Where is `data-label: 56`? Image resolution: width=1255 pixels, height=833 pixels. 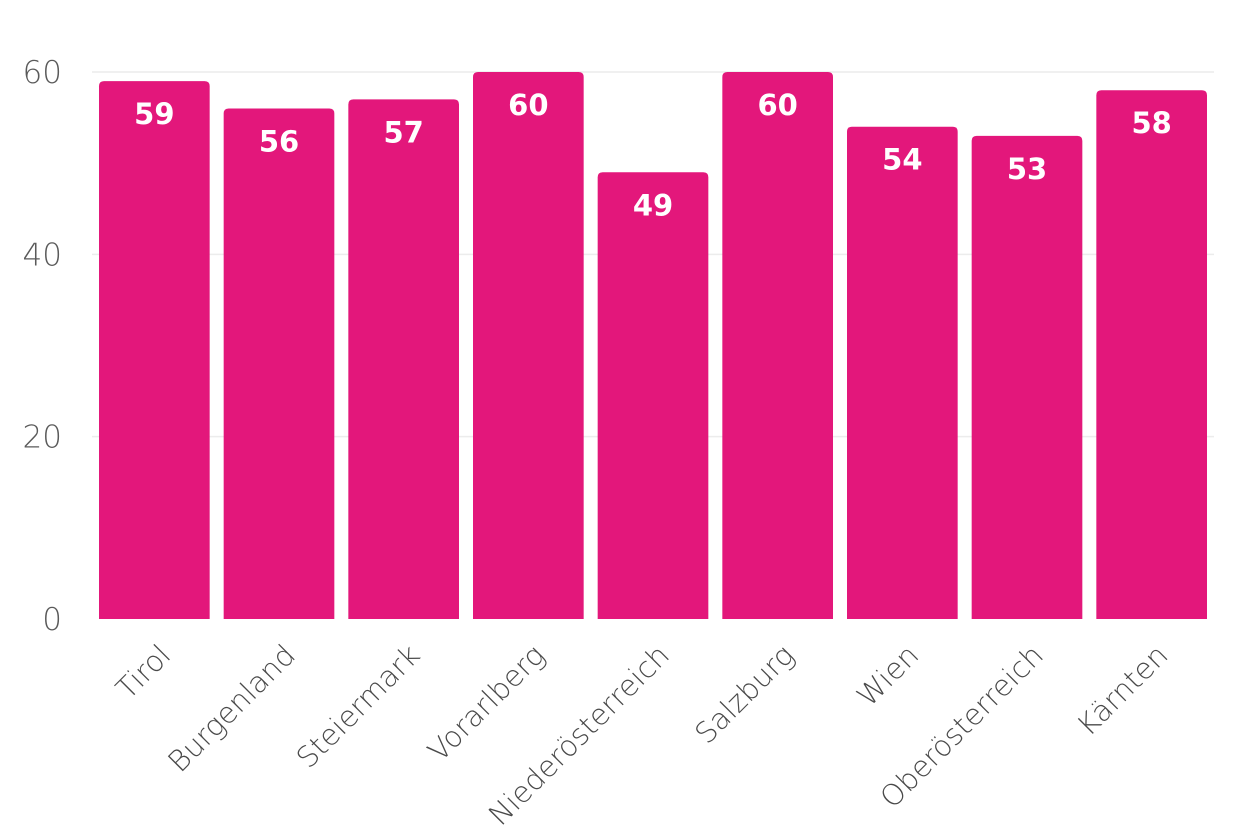 data-label: 56 is located at coordinates (279, 141).